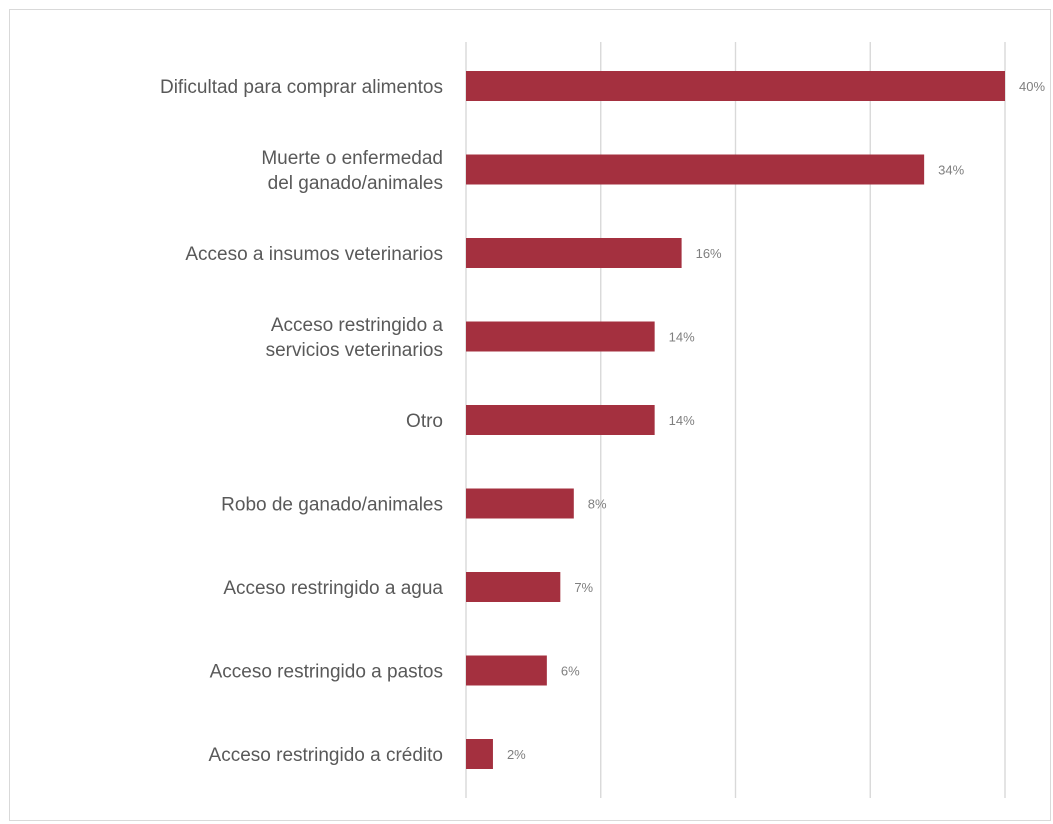  What do you see at coordinates (357, 325) in the screenshot?
I see `category-label-3-line-0: Acceso restringido a` at bounding box center [357, 325].